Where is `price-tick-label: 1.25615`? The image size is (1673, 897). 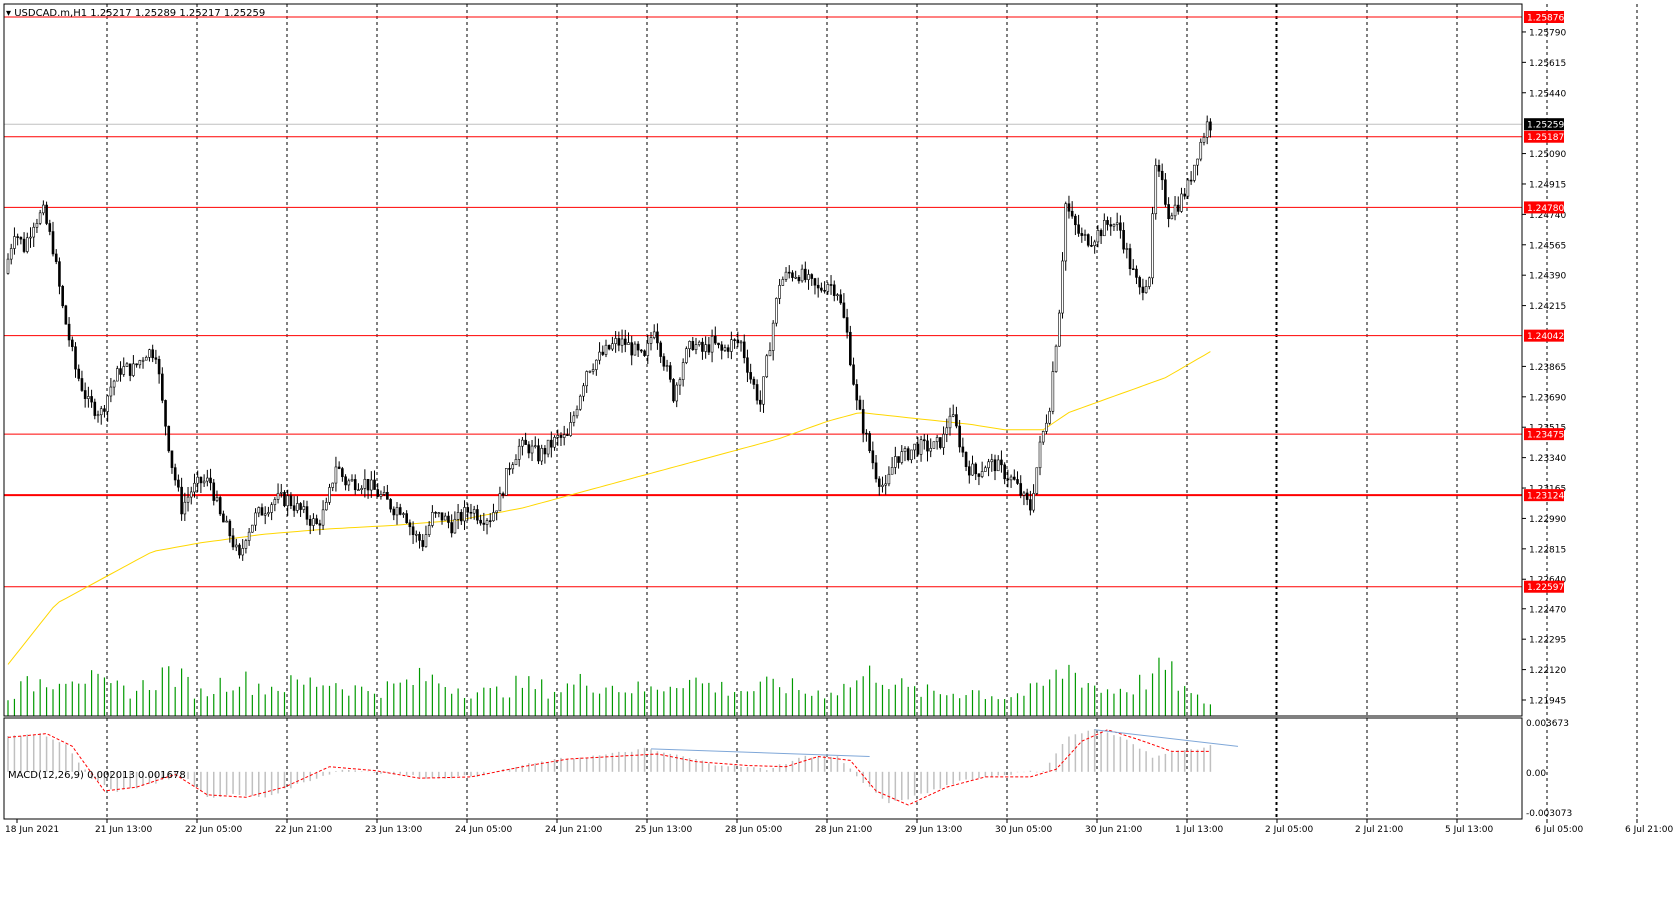
price-tick-label: 1.25615 is located at coordinates (1547, 64).